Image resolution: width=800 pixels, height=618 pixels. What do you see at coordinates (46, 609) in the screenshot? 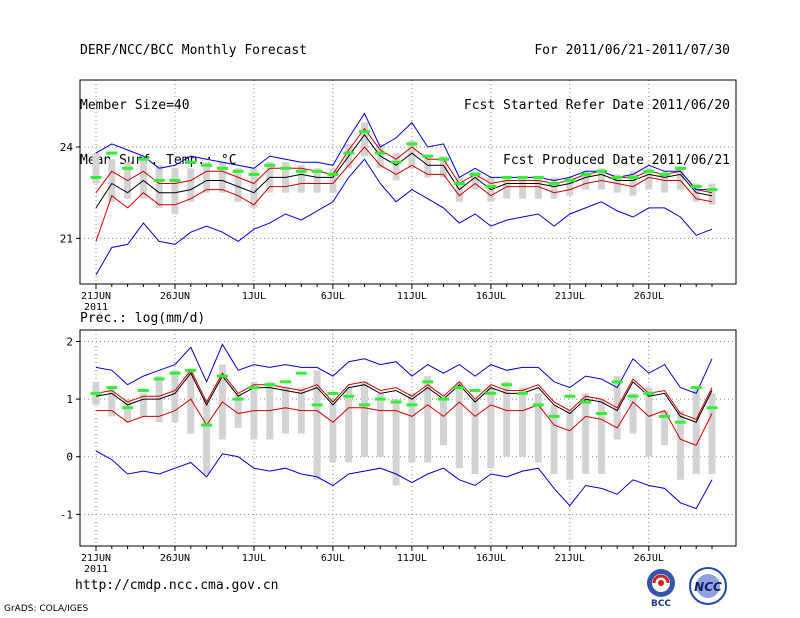
I see `grads-credit: GrADS: COLA/IGES` at bounding box center [46, 609].